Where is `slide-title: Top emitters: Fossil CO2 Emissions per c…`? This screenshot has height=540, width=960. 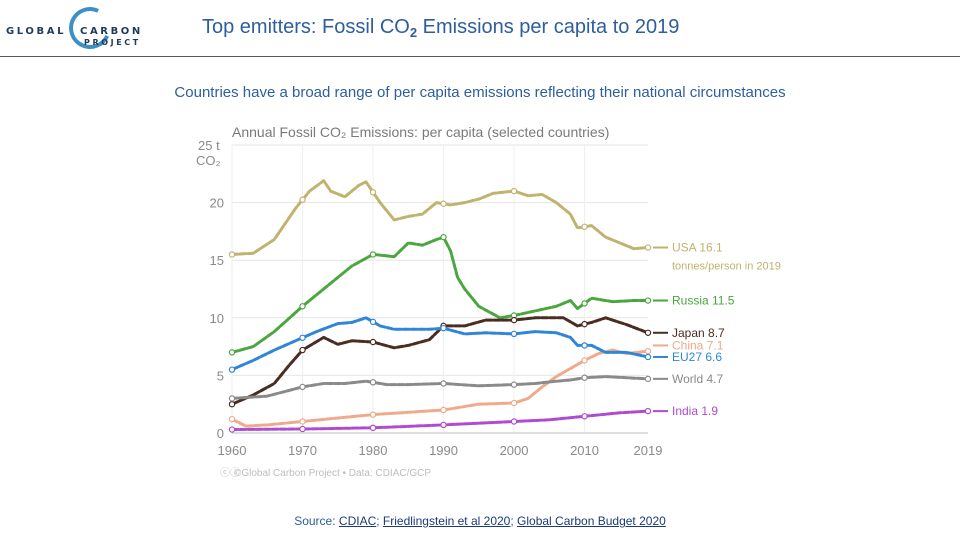 slide-title: Top emitters: Fossil CO2 Emissions per c… is located at coordinates (440, 28).